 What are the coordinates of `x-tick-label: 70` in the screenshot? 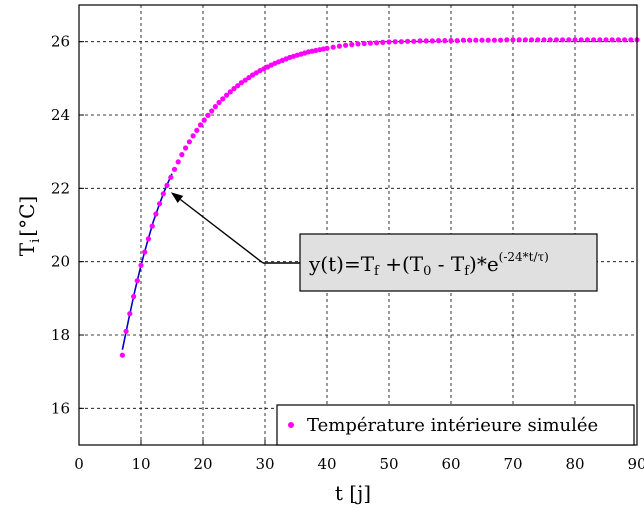 It's located at (512, 464).